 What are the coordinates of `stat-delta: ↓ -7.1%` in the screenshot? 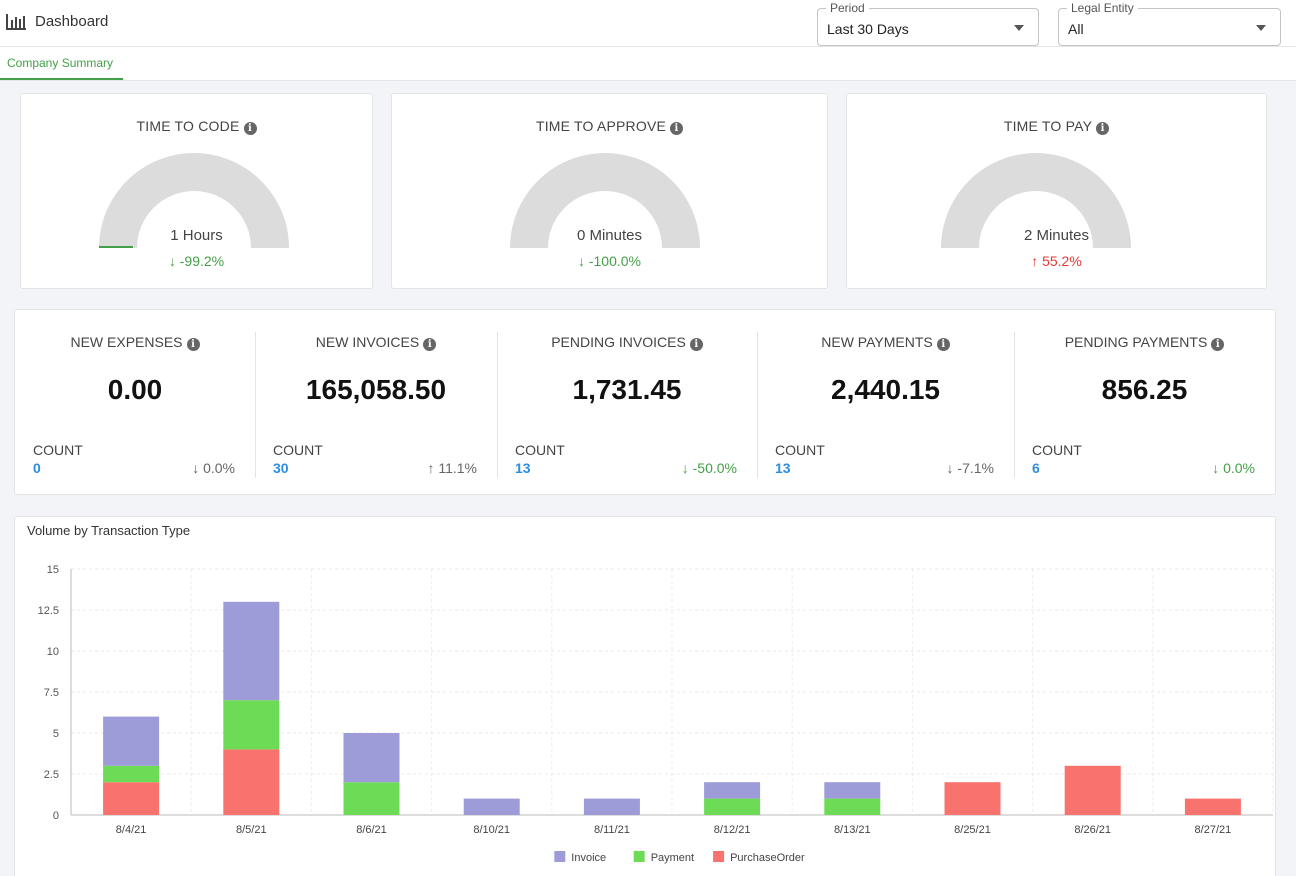 It's located at (970, 468).